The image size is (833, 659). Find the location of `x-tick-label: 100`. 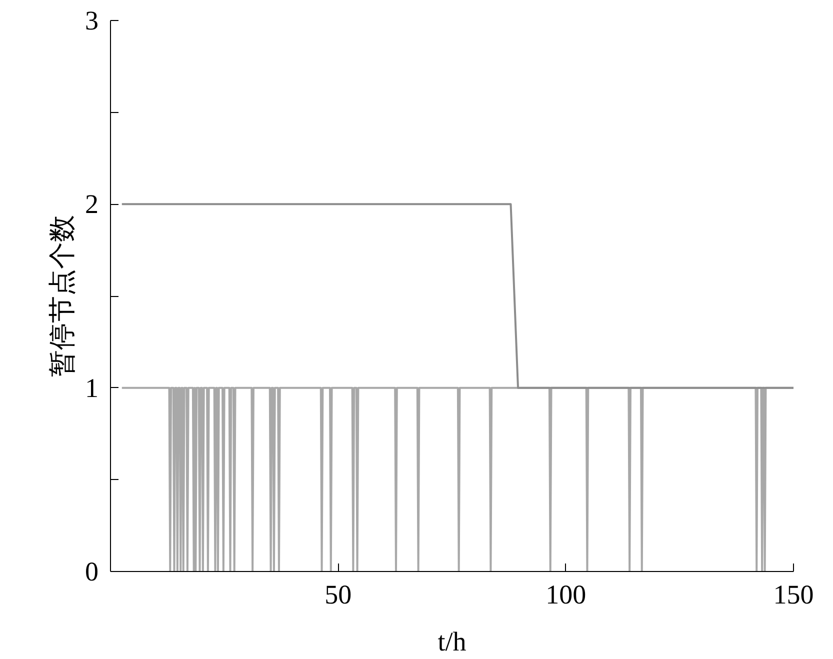

x-tick-label: 100 is located at coordinates (566, 595).